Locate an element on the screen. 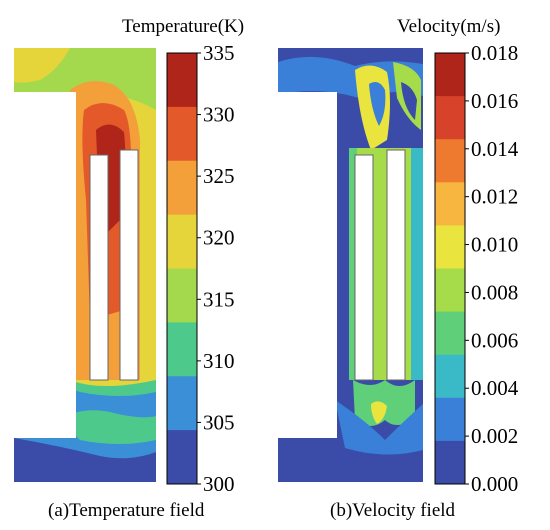 Image resolution: width=550 pixels, height=530 pixels. velocity-colorbar-tick-label: 0.016 is located at coordinates (494, 101).